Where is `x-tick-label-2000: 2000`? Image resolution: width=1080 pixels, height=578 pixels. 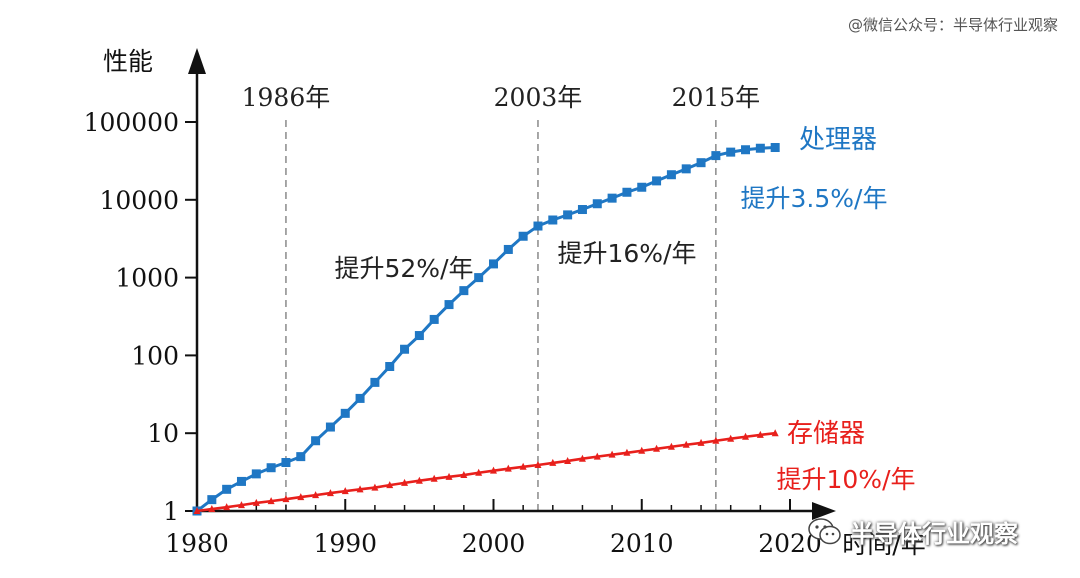 x-tick-label-2000: 2000 is located at coordinates (494, 543).